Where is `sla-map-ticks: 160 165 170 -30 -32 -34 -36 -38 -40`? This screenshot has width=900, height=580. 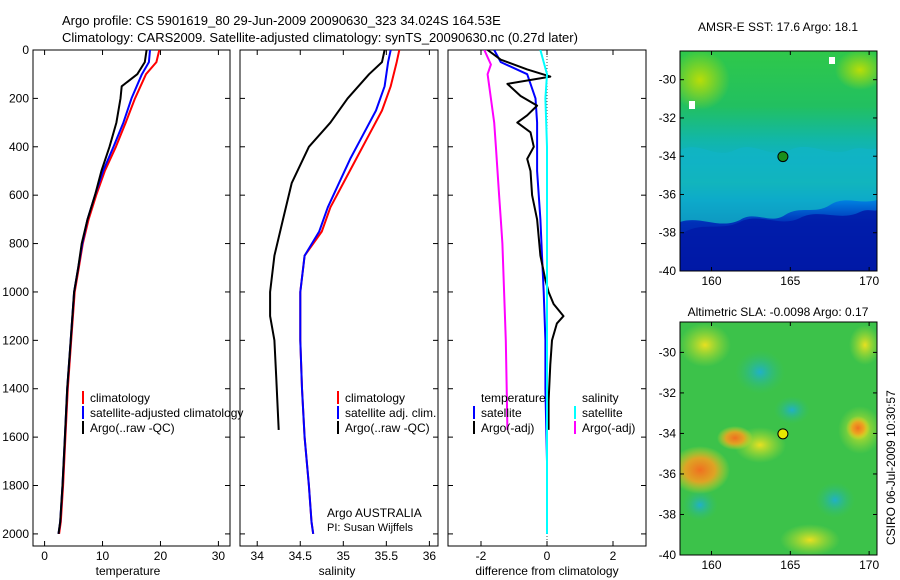 sla-map-ticks: 160 165 170 -30 -32 -34 -36 -38 -40 is located at coordinates (769, 447).